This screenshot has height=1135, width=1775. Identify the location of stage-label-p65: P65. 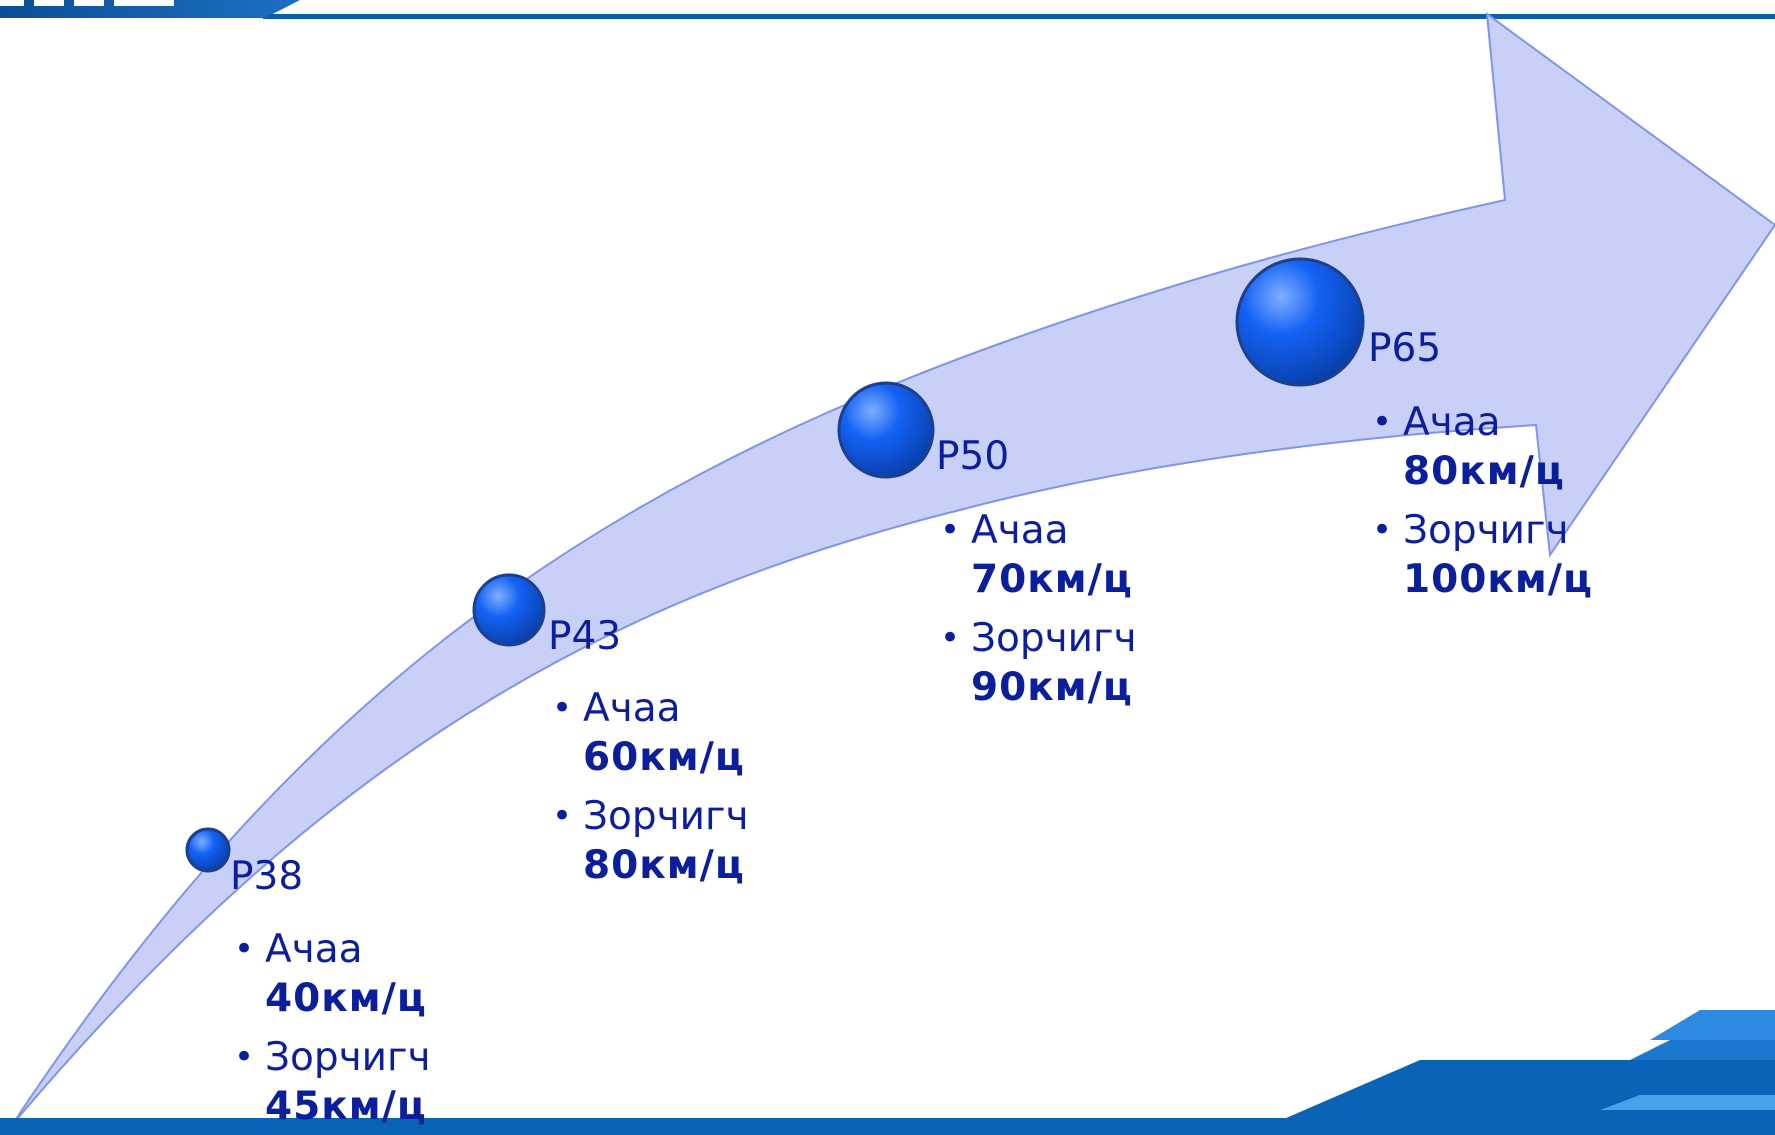
(1405, 348).